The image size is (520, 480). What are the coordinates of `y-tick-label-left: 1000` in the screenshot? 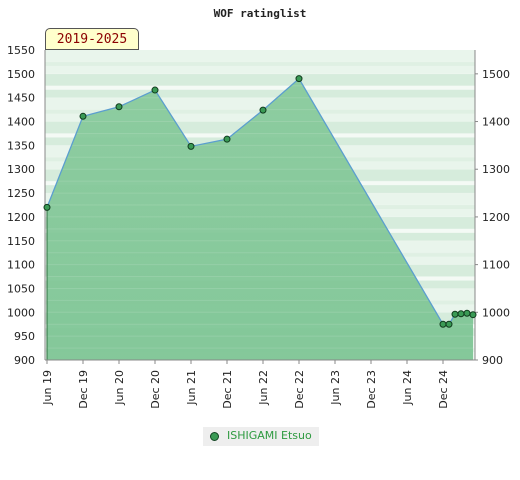 It's located at (21, 312).